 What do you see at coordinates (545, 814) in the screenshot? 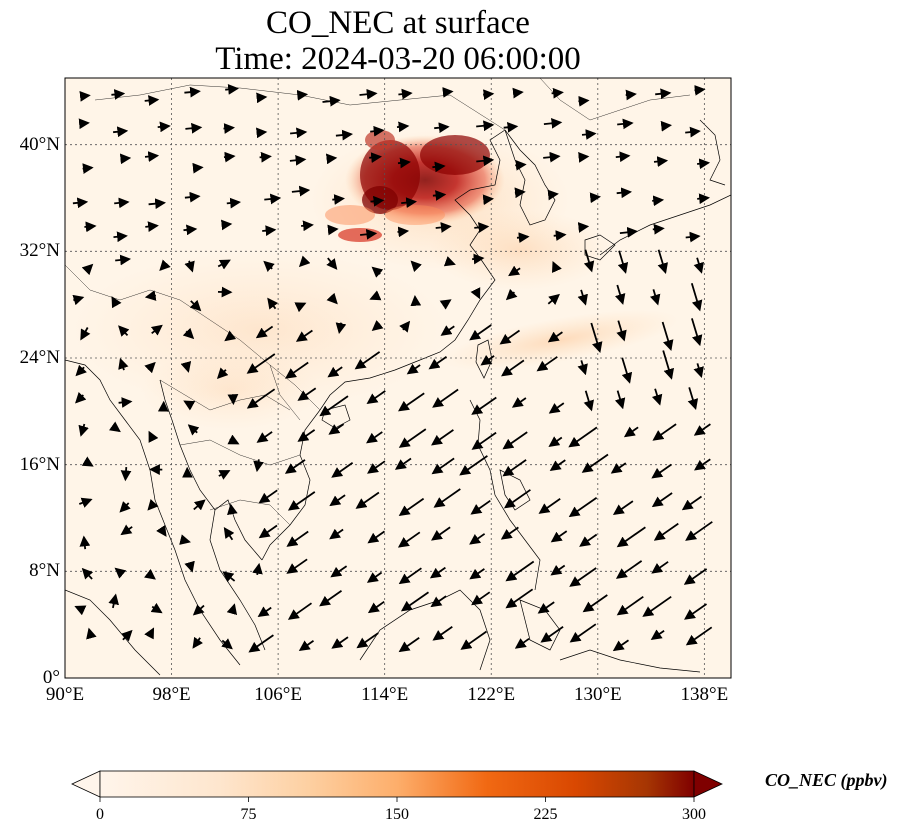
I see `colorbar-tick-label: 225` at bounding box center [545, 814].